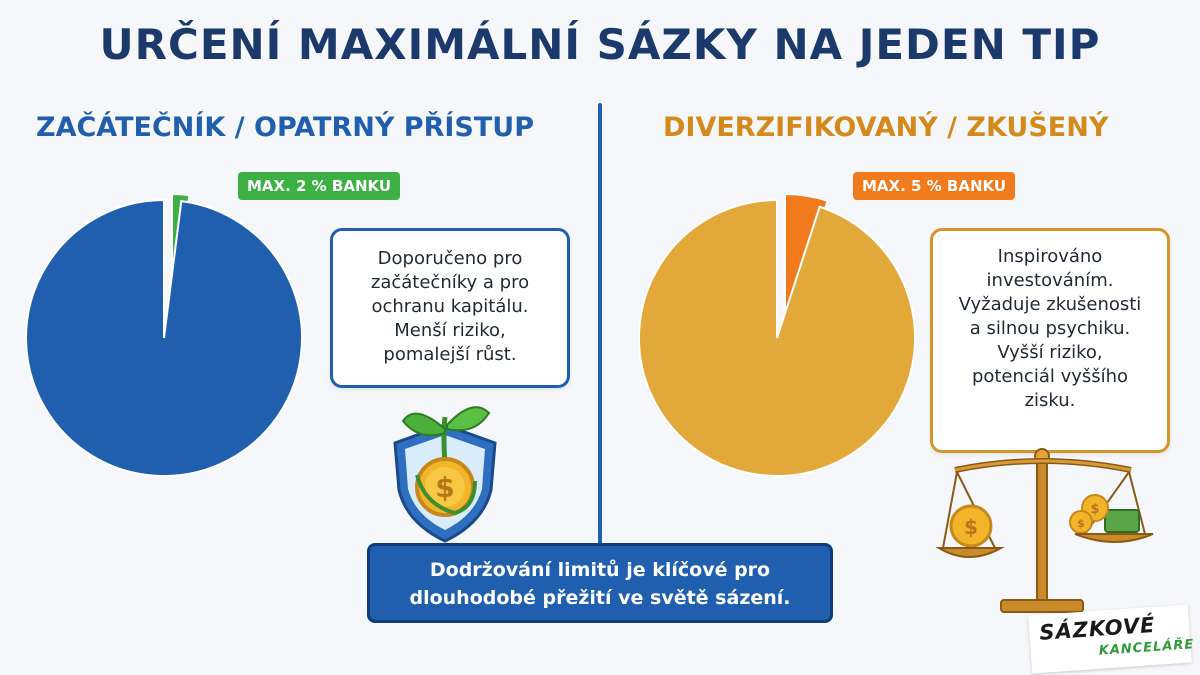 Image resolution: width=1200 pixels, height=675 pixels. I want to click on callout-line: zisku., so click(1050, 400).